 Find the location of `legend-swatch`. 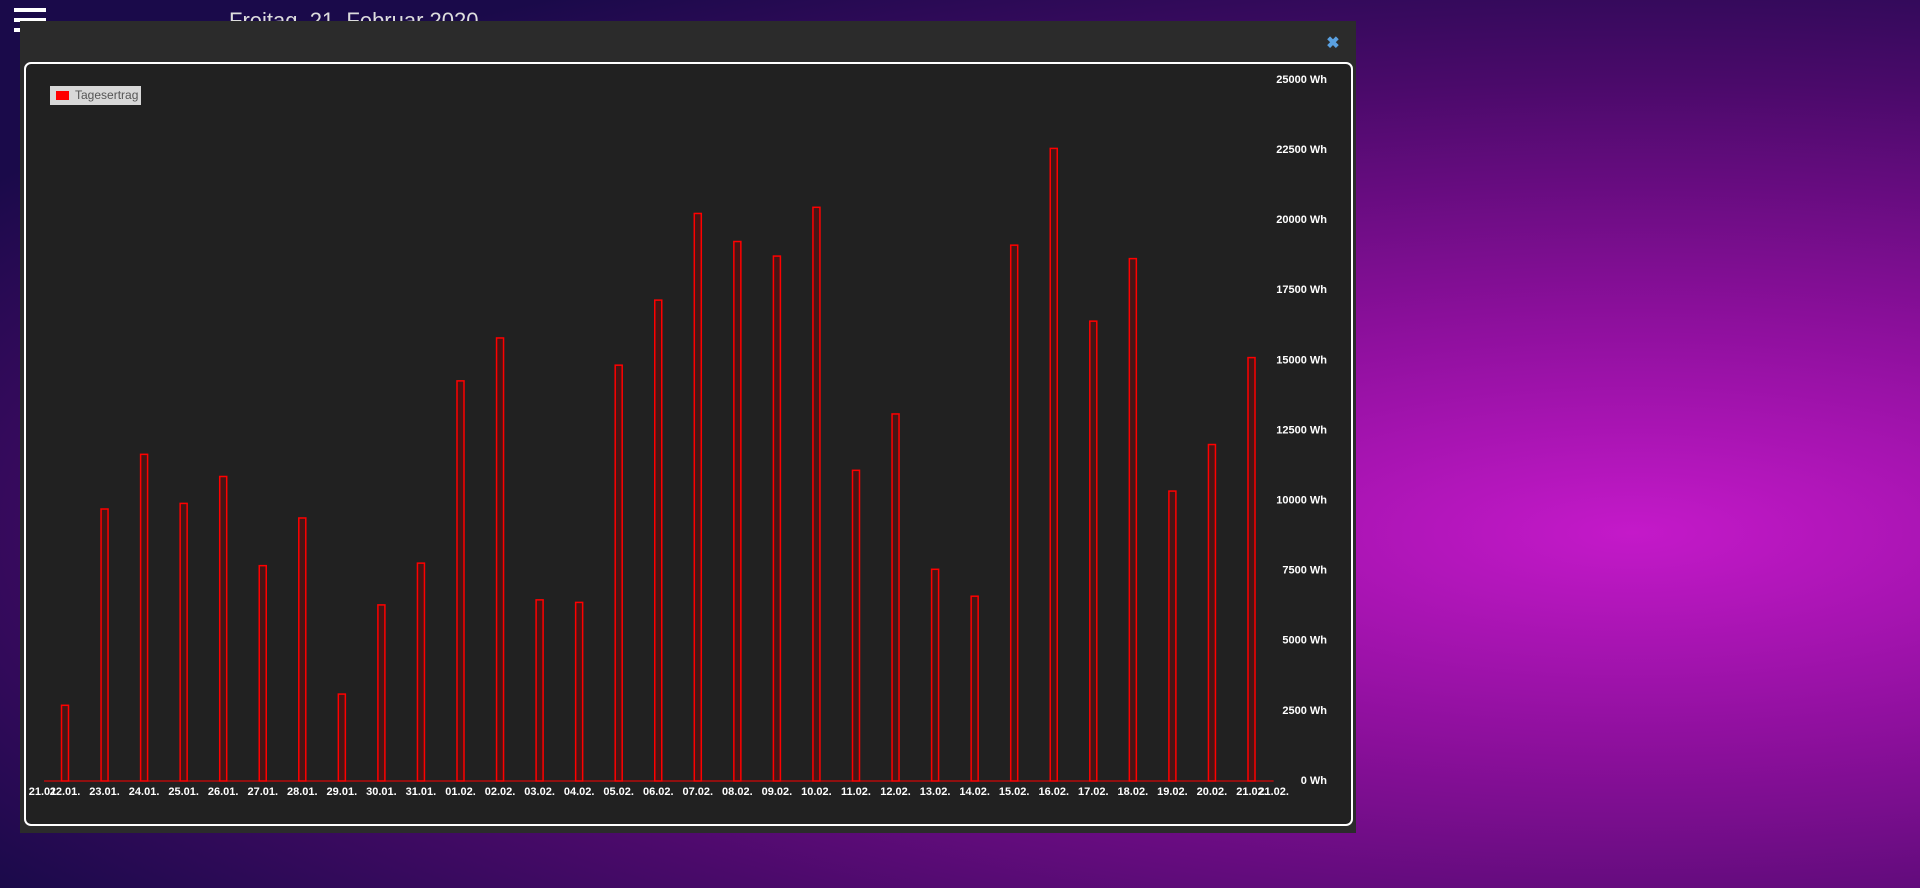

legend-swatch is located at coordinates (62, 95).